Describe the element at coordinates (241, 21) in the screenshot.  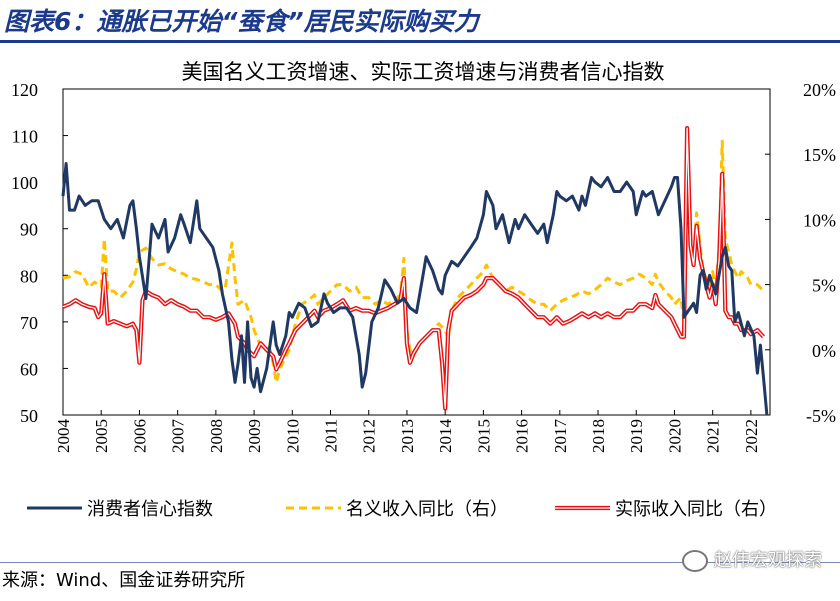
I see `figure-title: 图表6：通胀已开始“蚕食”居民实际购买力` at that location.